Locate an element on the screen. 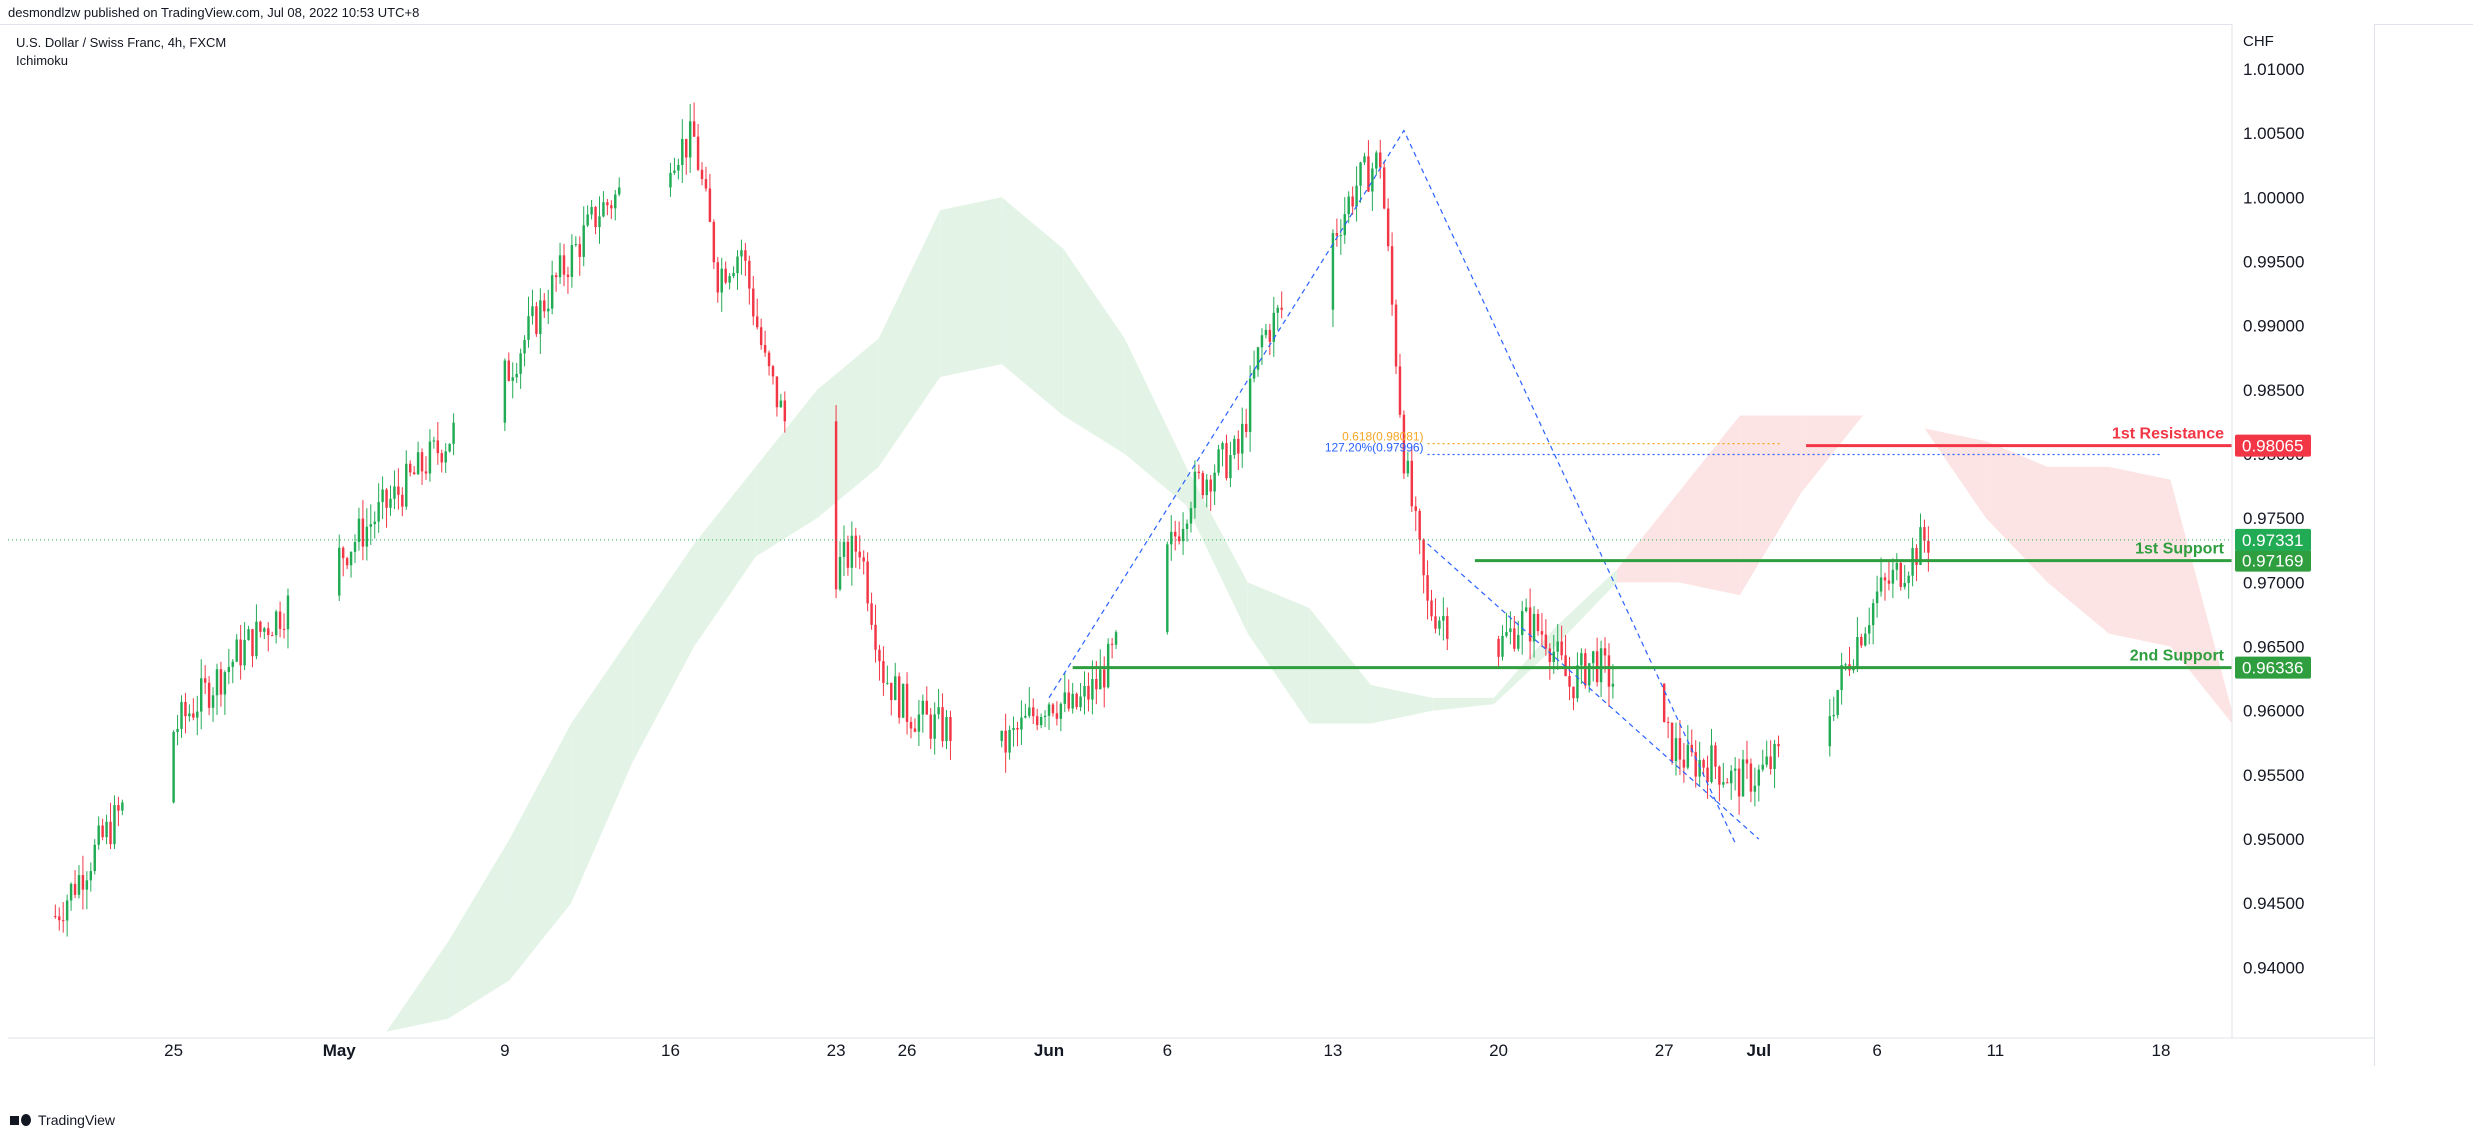 Image resolution: width=2473 pixels, height=1138 pixels. fib-level-label: 0.618(0.98081) is located at coordinates (1382, 437).